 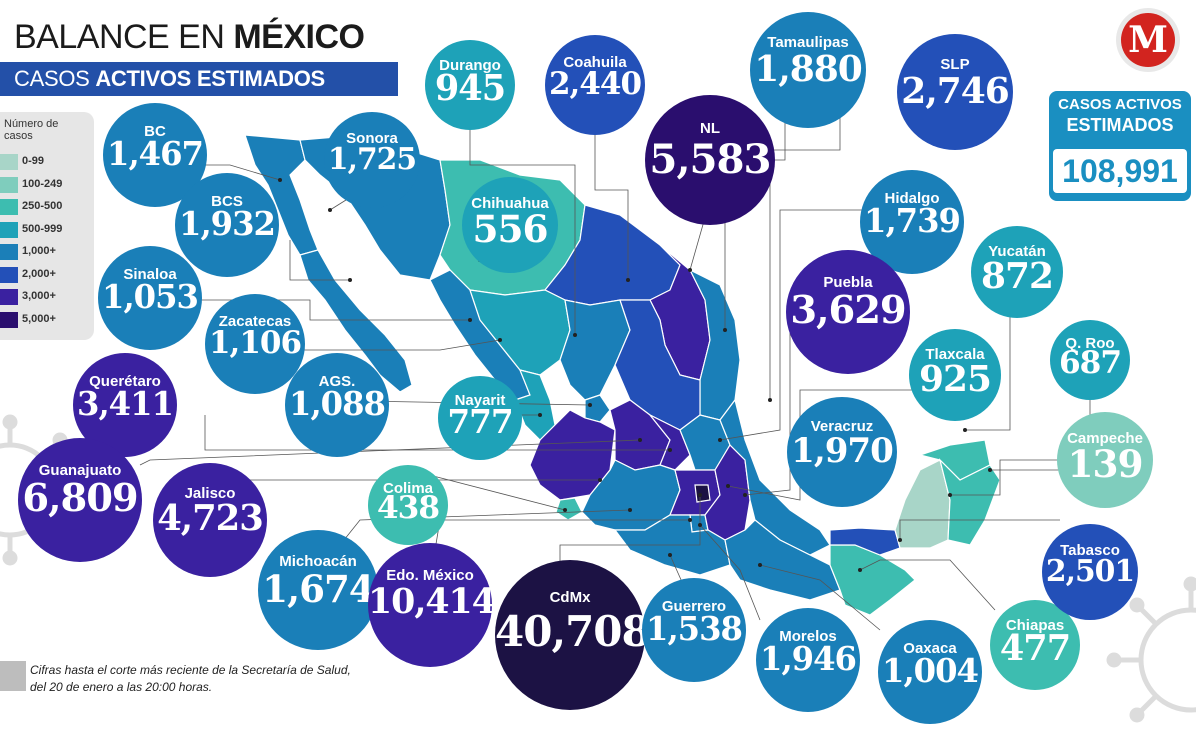 I want to click on state-value: 1,674, so click(x=318, y=589).